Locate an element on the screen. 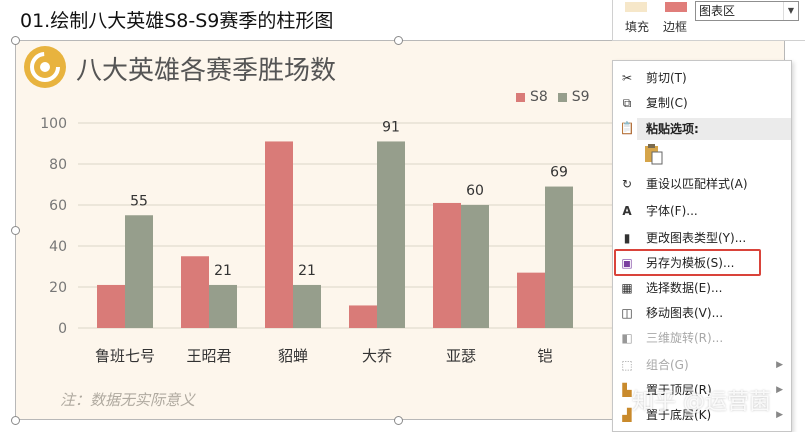 The image size is (805, 432). menu-item-copy: ⧉ 复制(C) is located at coordinates (702, 103).